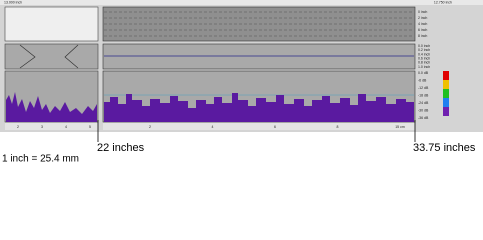 The width and height of the screenshot is (483, 240). What do you see at coordinates (49, 56) in the screenshot?
I see `left-mid-shape` at bounding box center [49, 56].